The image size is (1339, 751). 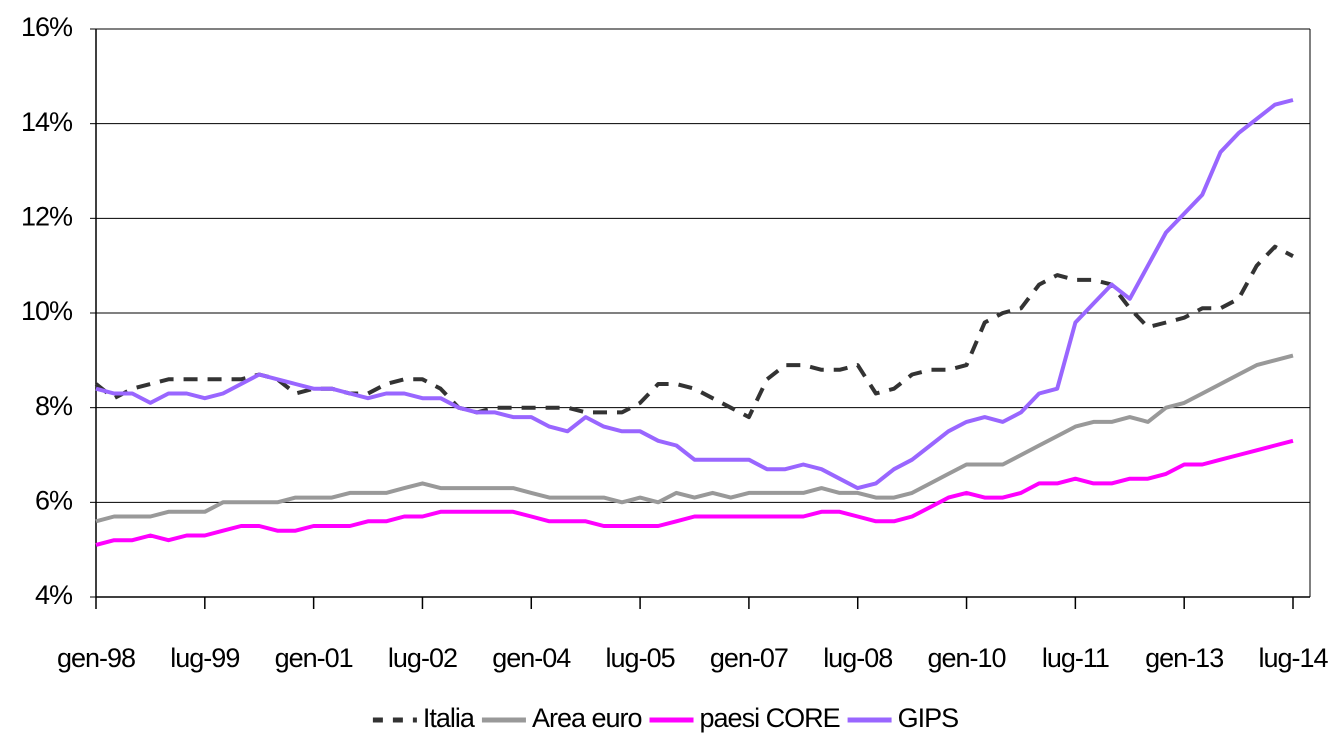 What do you see at coordinates (967, 658) in the screenshot?
I see `x-tick-label: gen-10` at bounding box center [967, 658].